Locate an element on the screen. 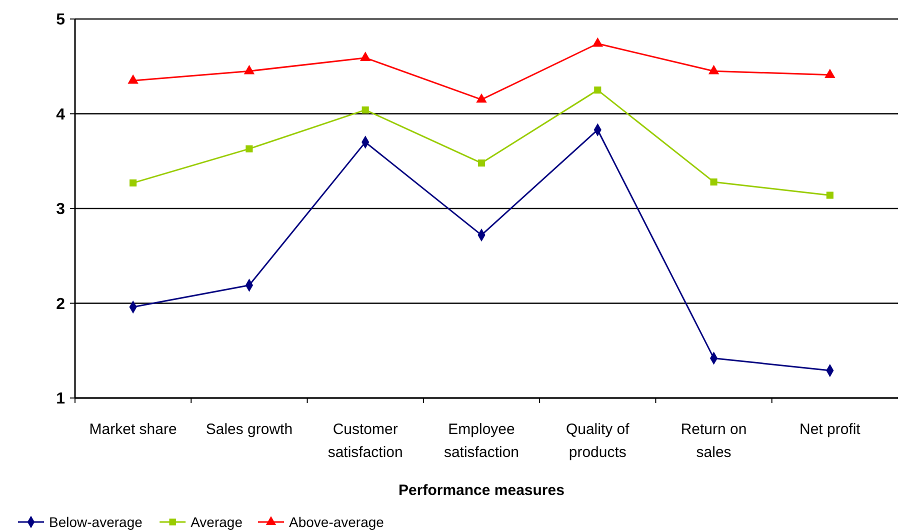  x-tick-label: Customer satisfaction is located at coordinates (365, 441).